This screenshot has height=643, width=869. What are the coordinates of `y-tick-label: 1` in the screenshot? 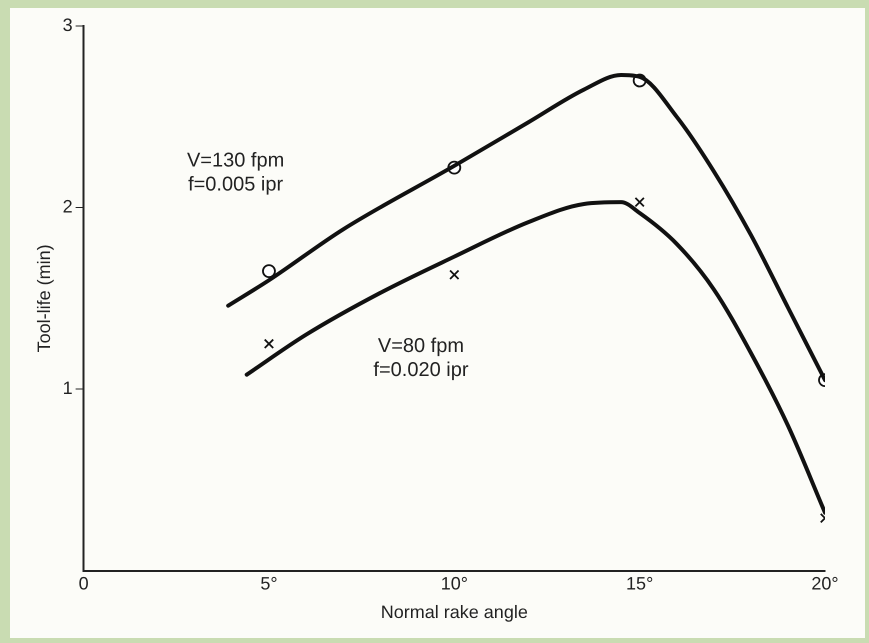 It's located at (67, 388).